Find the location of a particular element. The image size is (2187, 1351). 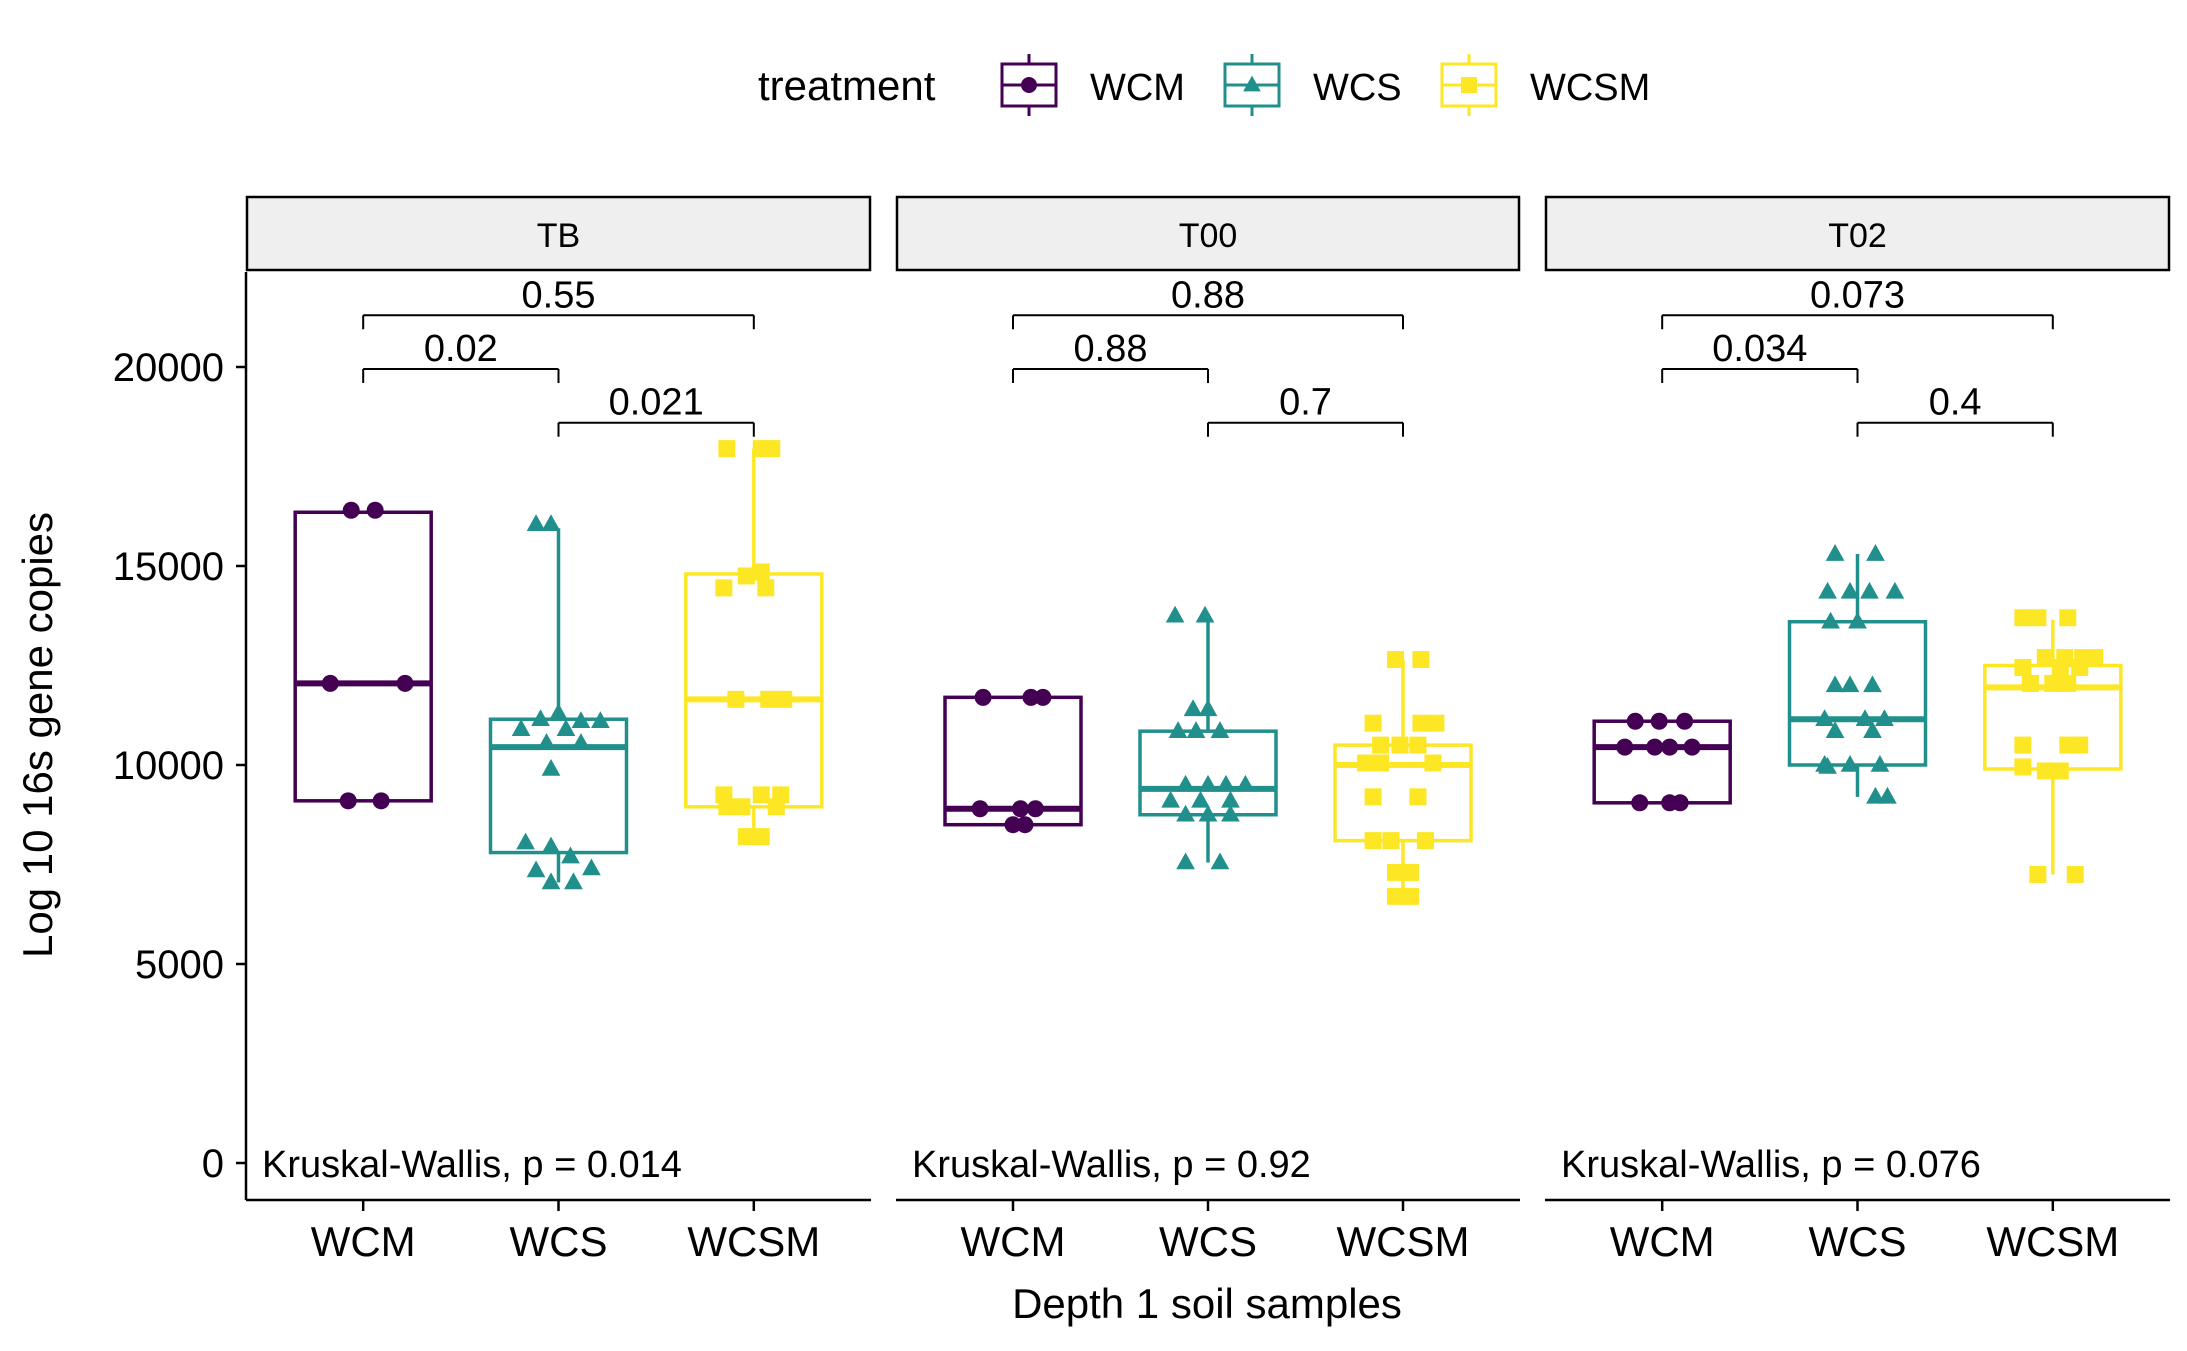

comparison-bracket: 0.034 is located at coordinates (1760, 355).